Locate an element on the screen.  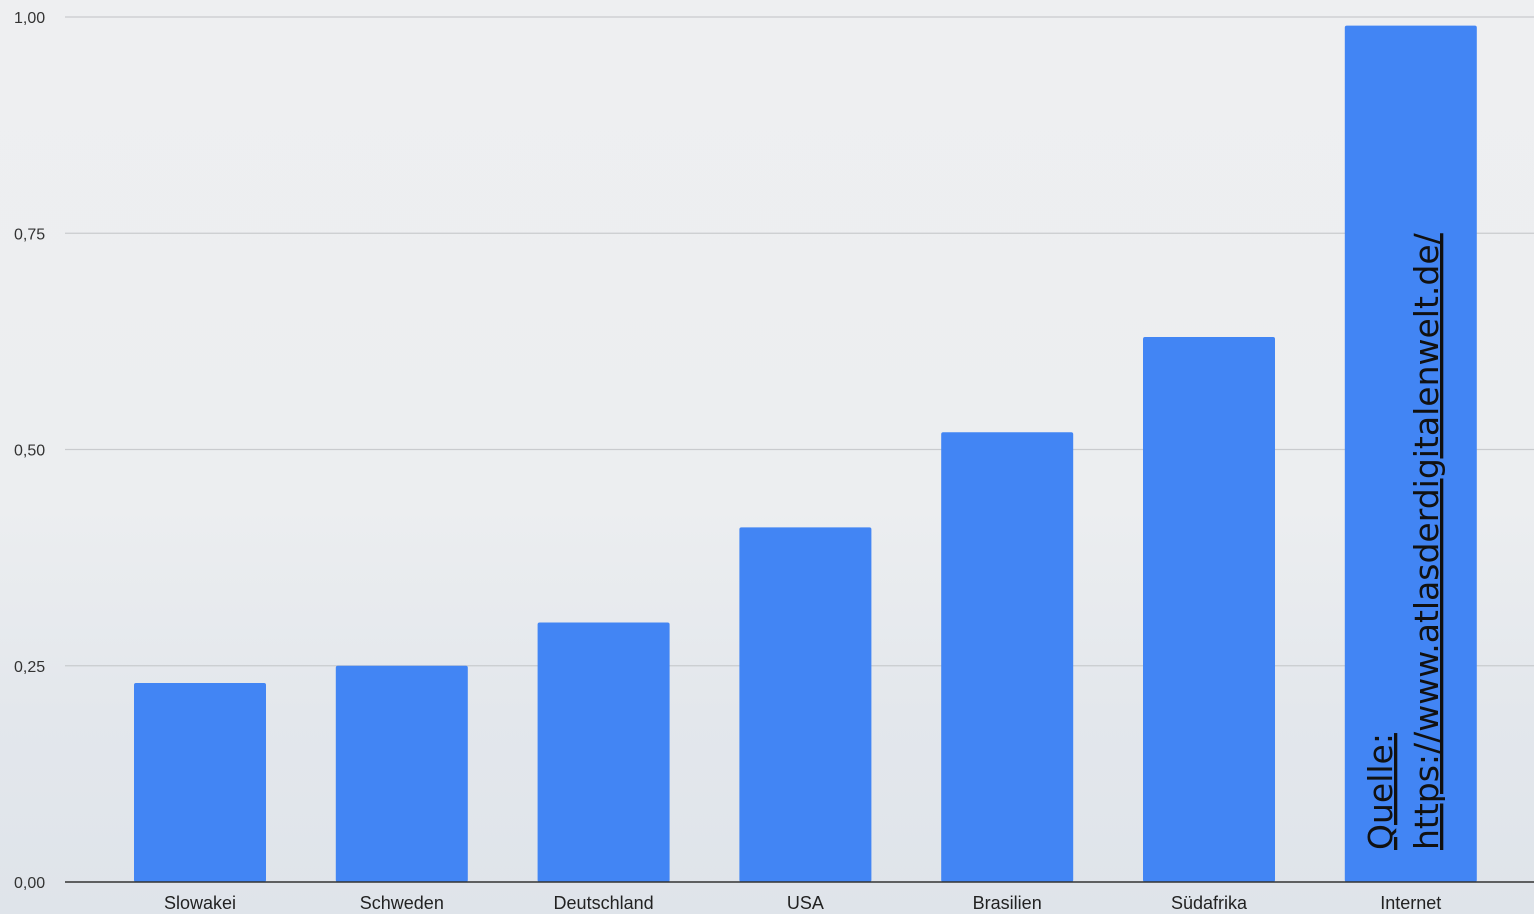
y-axis-tick-labels: 0,00 0,25 0,50 0,75 1,00 is located at coordinates (29, 451).